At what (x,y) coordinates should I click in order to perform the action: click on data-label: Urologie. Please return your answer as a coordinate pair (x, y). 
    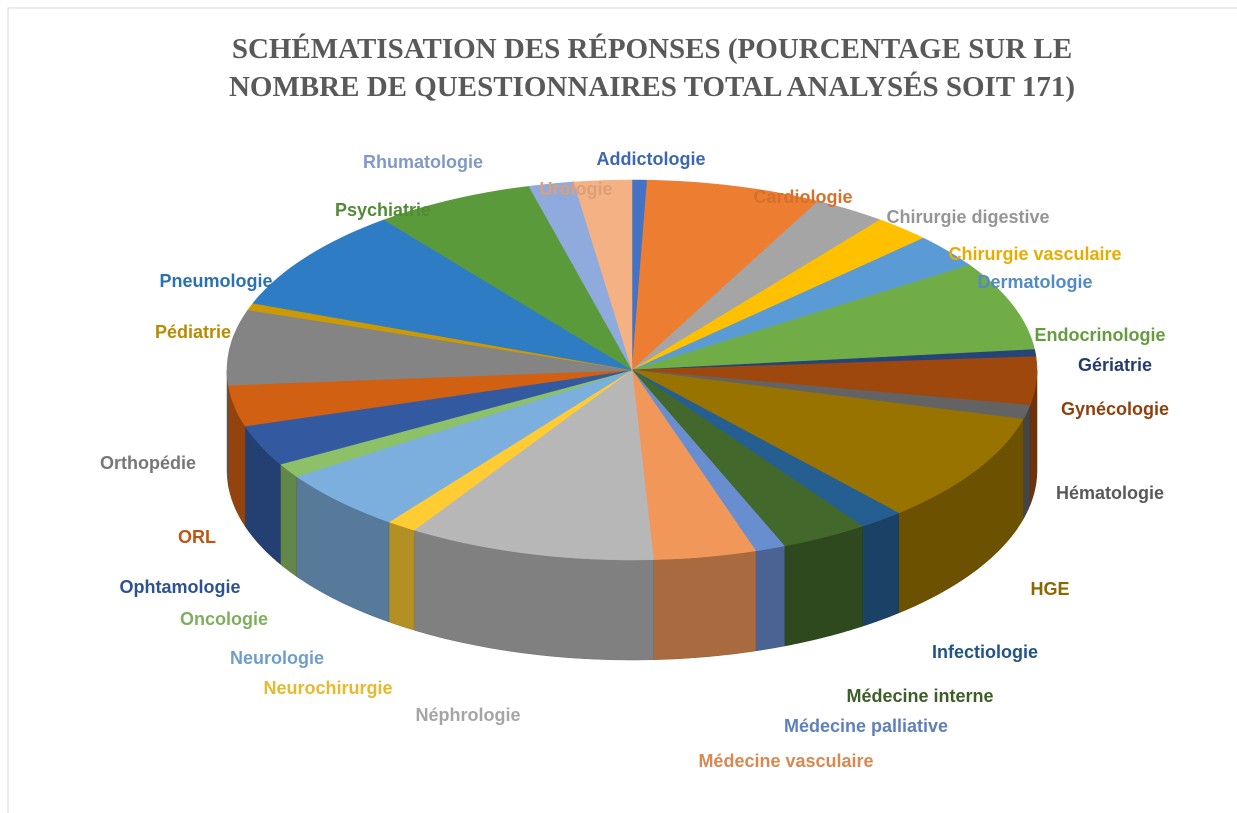
    Looking at the image, I should click on (575, 189).